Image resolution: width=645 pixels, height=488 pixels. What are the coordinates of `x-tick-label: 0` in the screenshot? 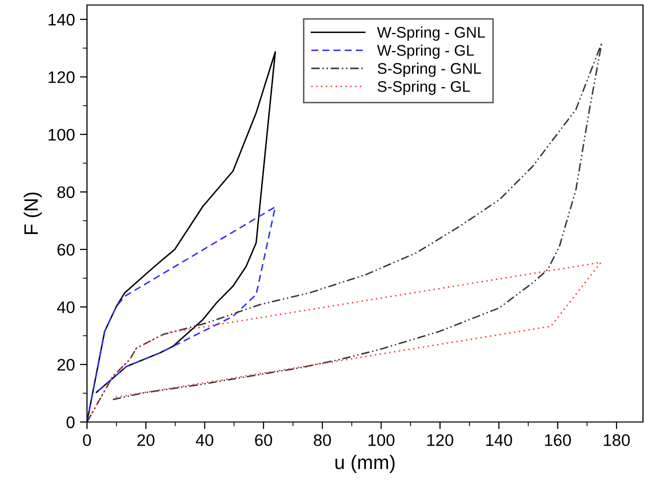 It's located at (87, 440).